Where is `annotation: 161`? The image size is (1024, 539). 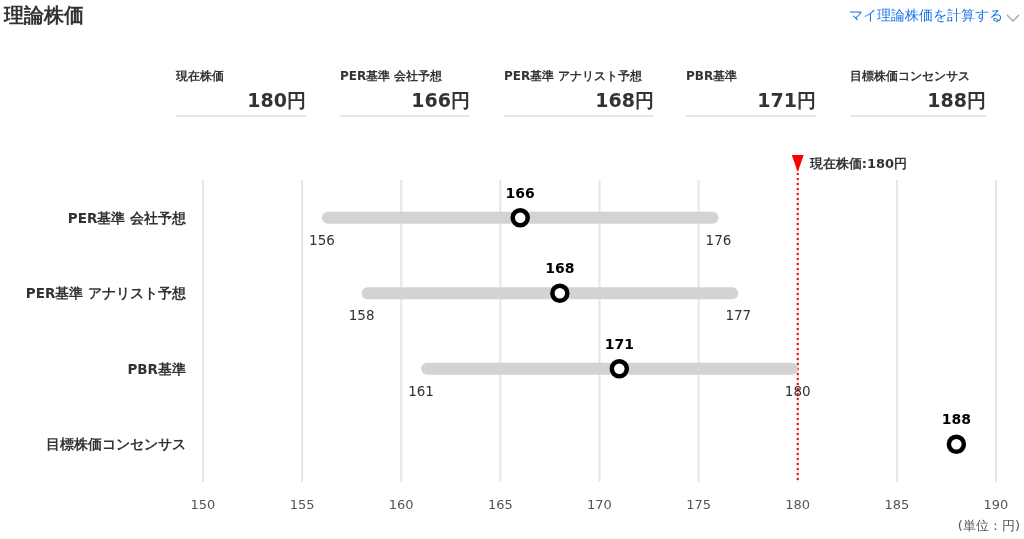 annotation: 161 is located at coordinates (421, 390).